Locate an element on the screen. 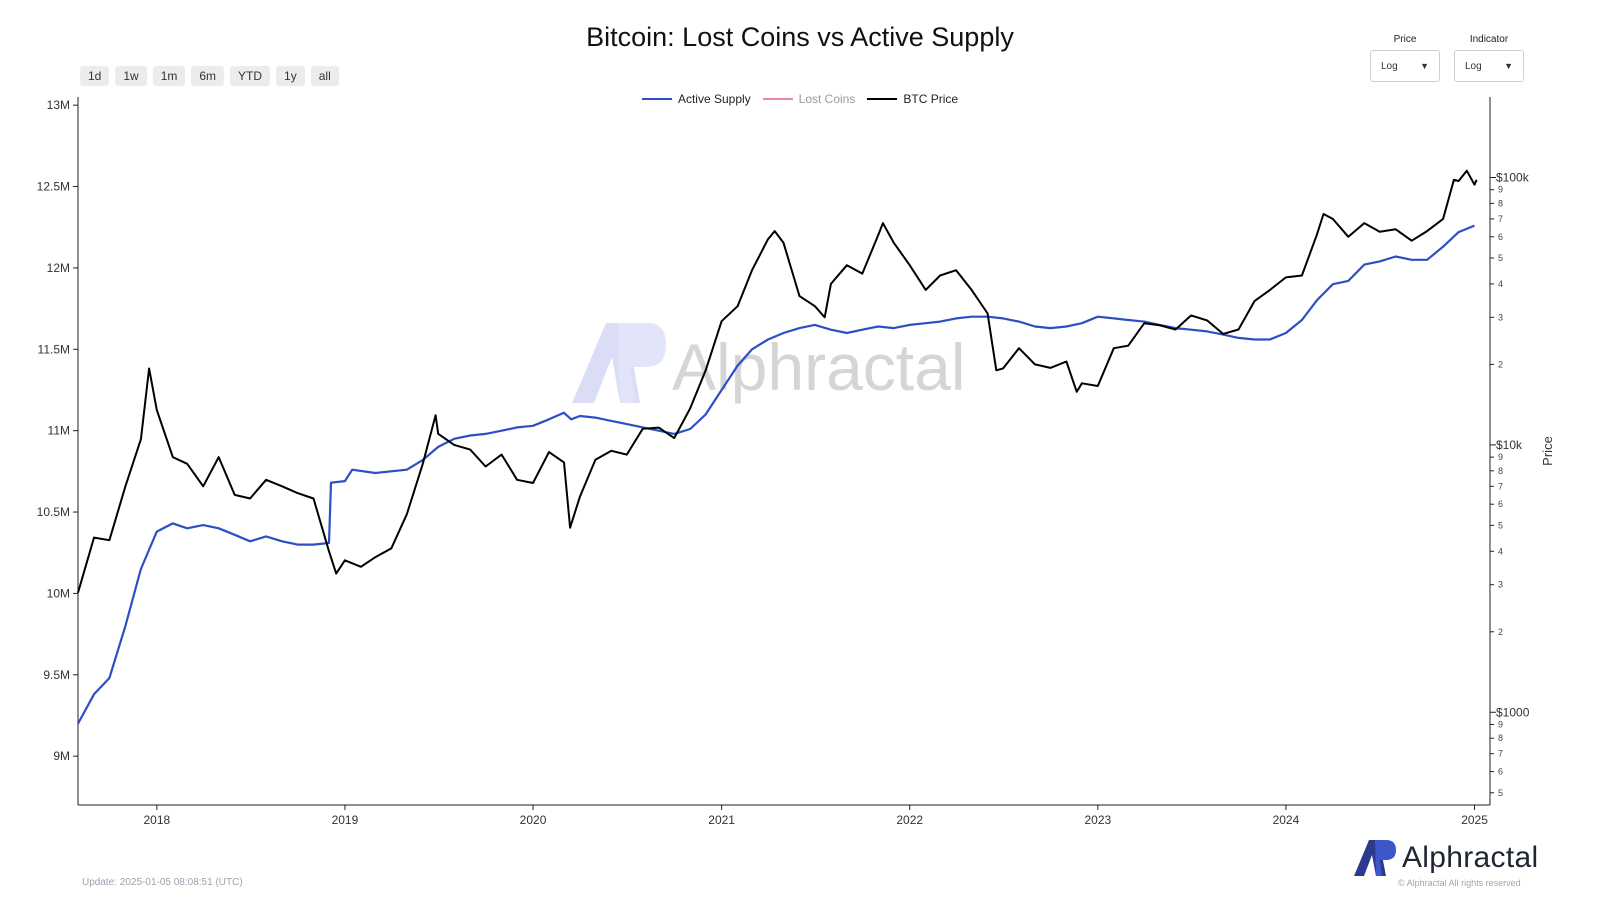  indicator-scale-select: Log ▼ is located at coordinates (1489, 66).